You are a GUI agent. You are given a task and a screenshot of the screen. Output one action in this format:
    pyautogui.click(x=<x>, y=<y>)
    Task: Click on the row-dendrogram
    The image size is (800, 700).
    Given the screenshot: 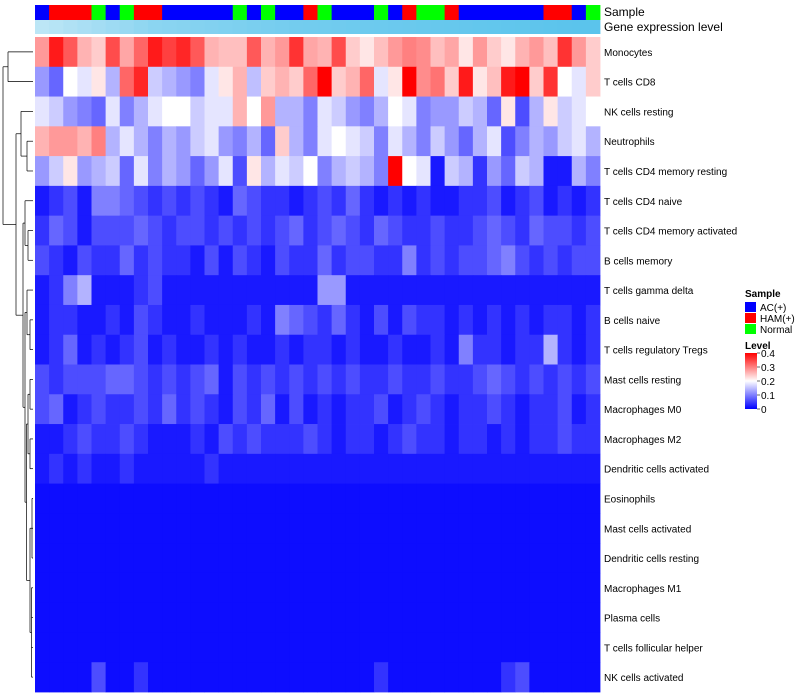 What is the action you would take?
    pyautogui.click(x=17, y=364)
    